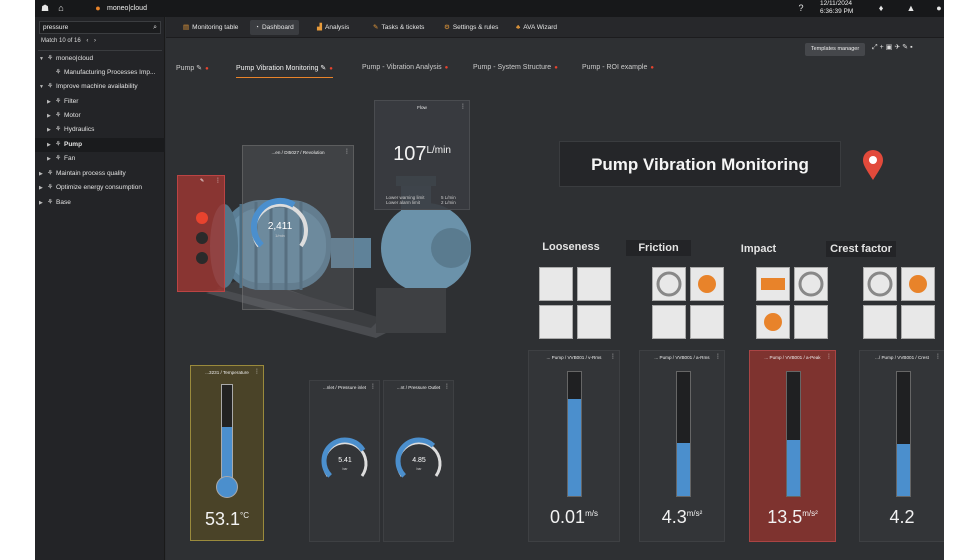  I want to click on home-icon: ⌂, so click(61, 8).